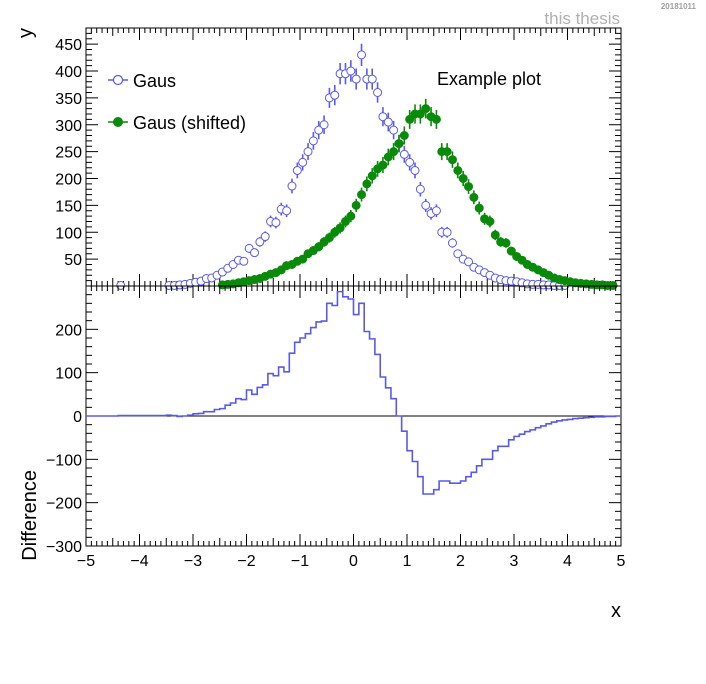 This screenshot has height=684, width=706. Describe the element at coordinates (68, 153) in the screenshot. I see `top-y-tick-label: 250` at that location.